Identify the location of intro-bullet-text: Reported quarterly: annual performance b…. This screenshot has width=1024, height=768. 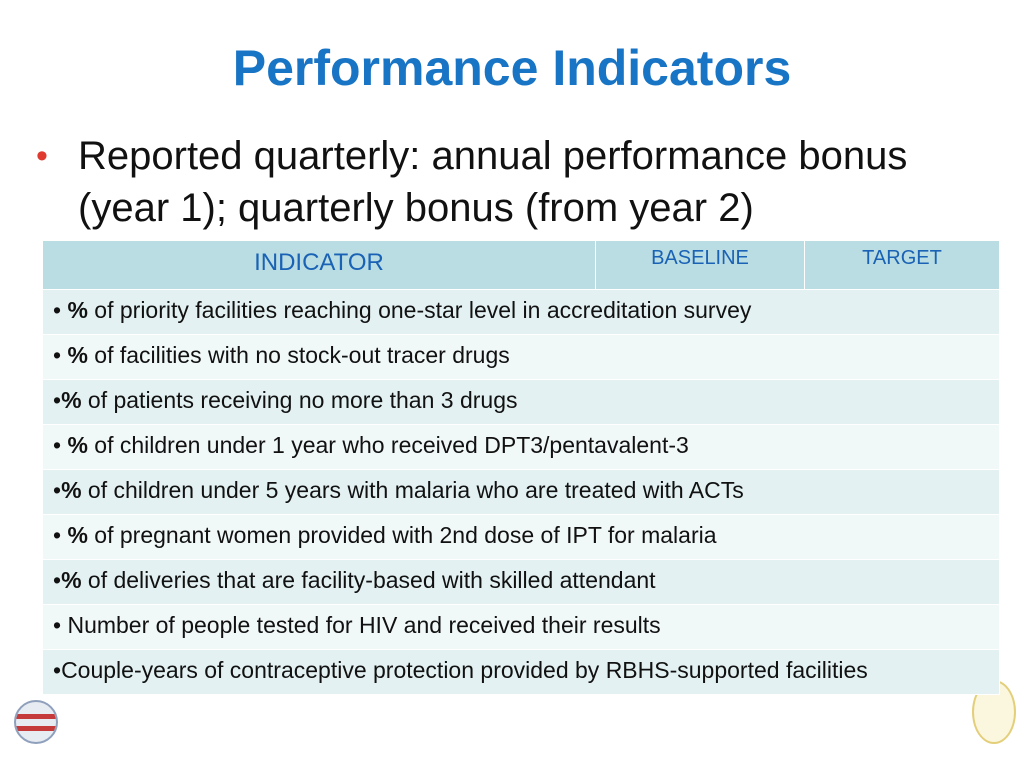
(493, 182).